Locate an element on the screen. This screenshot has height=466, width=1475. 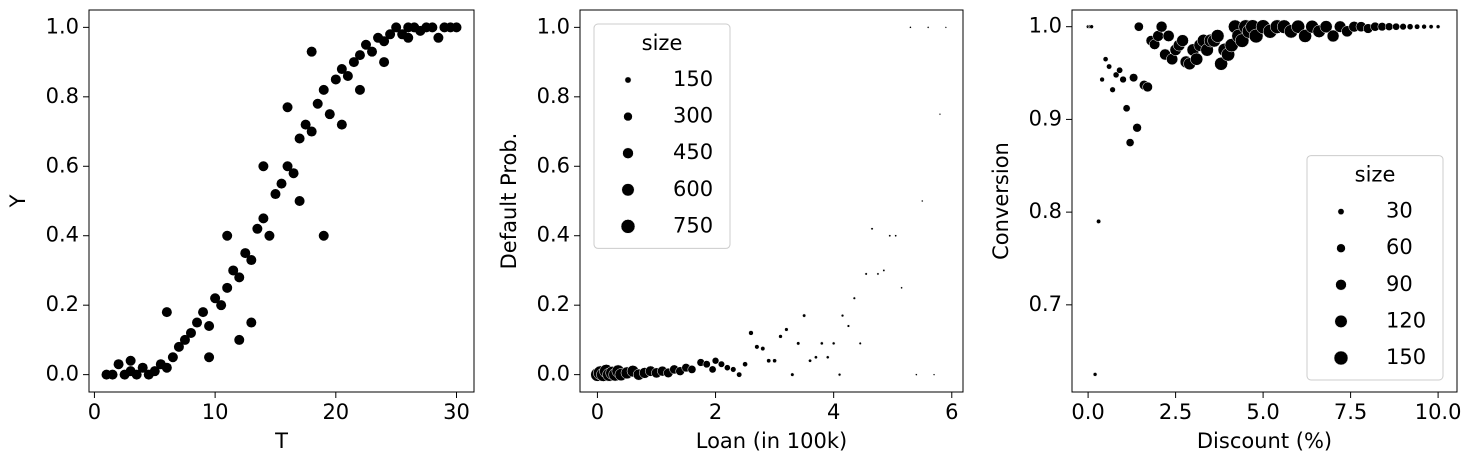
y-axis-label: Conversion is located at coordinates (1001, 201).